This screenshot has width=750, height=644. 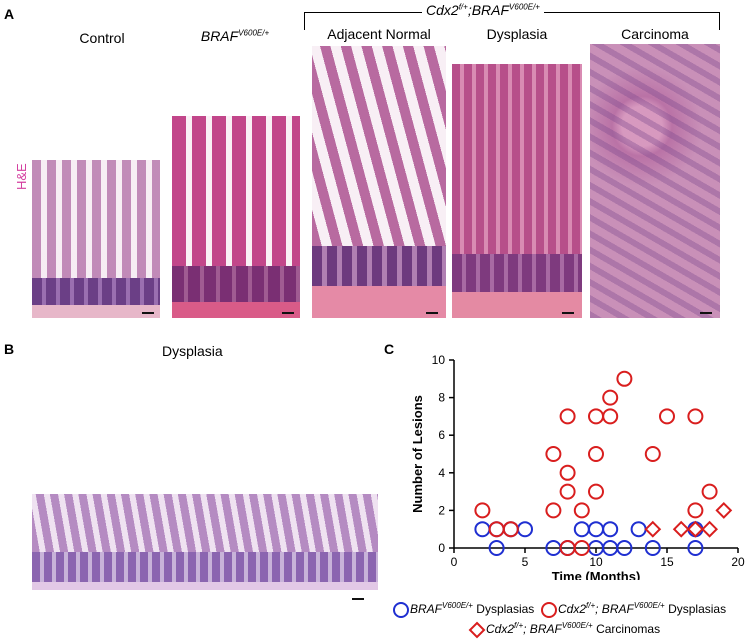 What do you see at coordinates (417, 454) in the screenshot?
I see `y-axis-label: Number of Lesions` at bounding box center [417, 454].